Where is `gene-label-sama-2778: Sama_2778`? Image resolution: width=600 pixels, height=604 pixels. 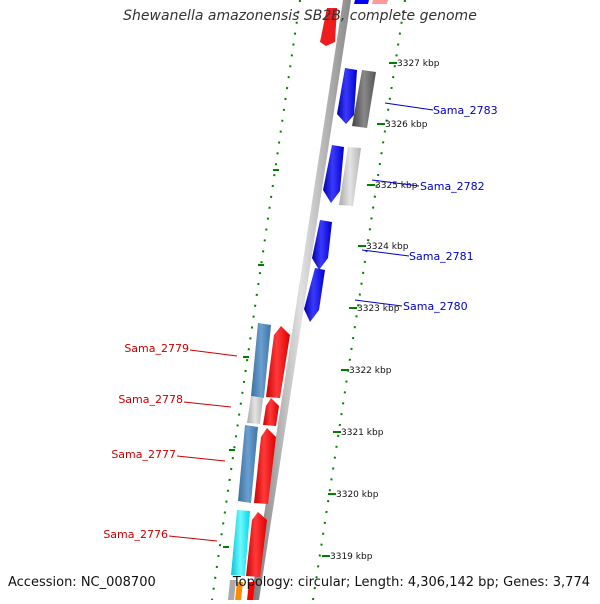
gene-label-sama-2778: Sama_2778 is located at coordinates (150, 399).